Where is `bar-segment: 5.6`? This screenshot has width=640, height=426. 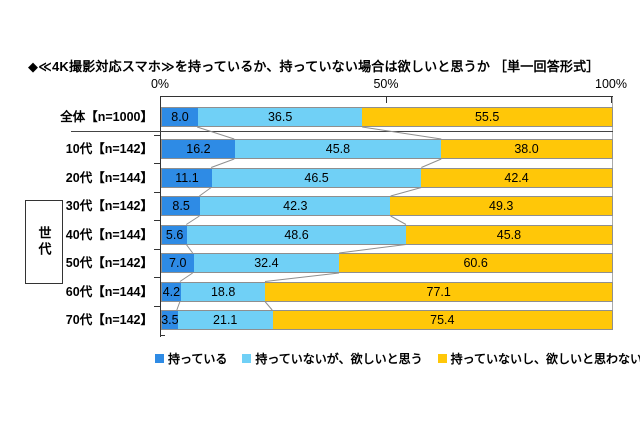 bar-segment: 5.6 is located at coordinates (175, 234).